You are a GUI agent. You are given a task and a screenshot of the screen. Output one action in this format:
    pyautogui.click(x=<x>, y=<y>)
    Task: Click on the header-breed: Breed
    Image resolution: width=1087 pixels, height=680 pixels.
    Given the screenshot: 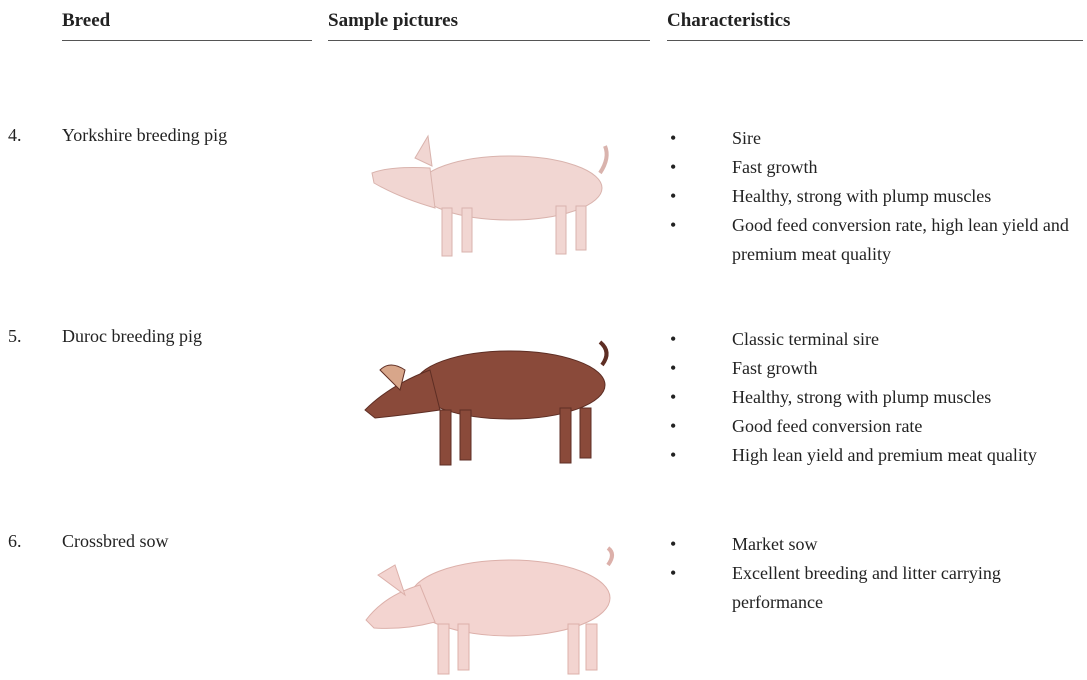 What is the action you would take?
    pyautogui.click(x=187, y=25)
    